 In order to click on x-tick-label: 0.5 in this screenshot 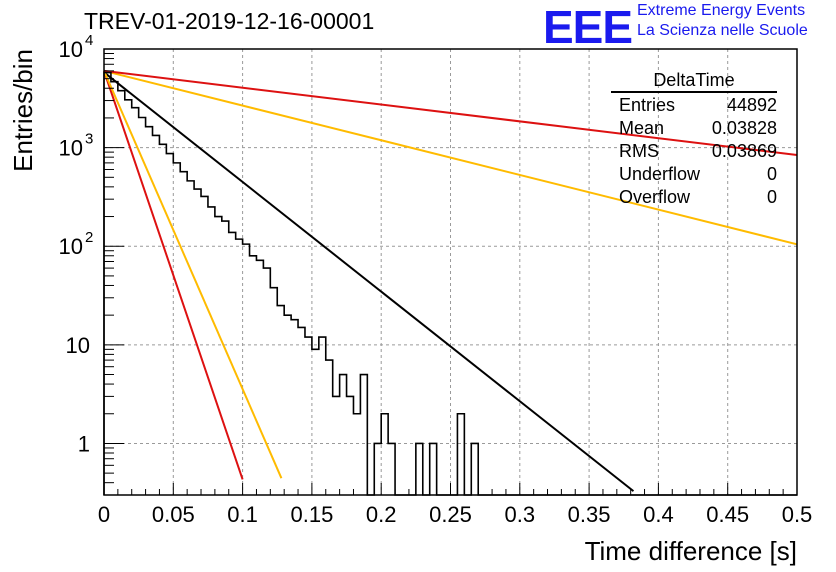, I will do `click(797, 514)`.